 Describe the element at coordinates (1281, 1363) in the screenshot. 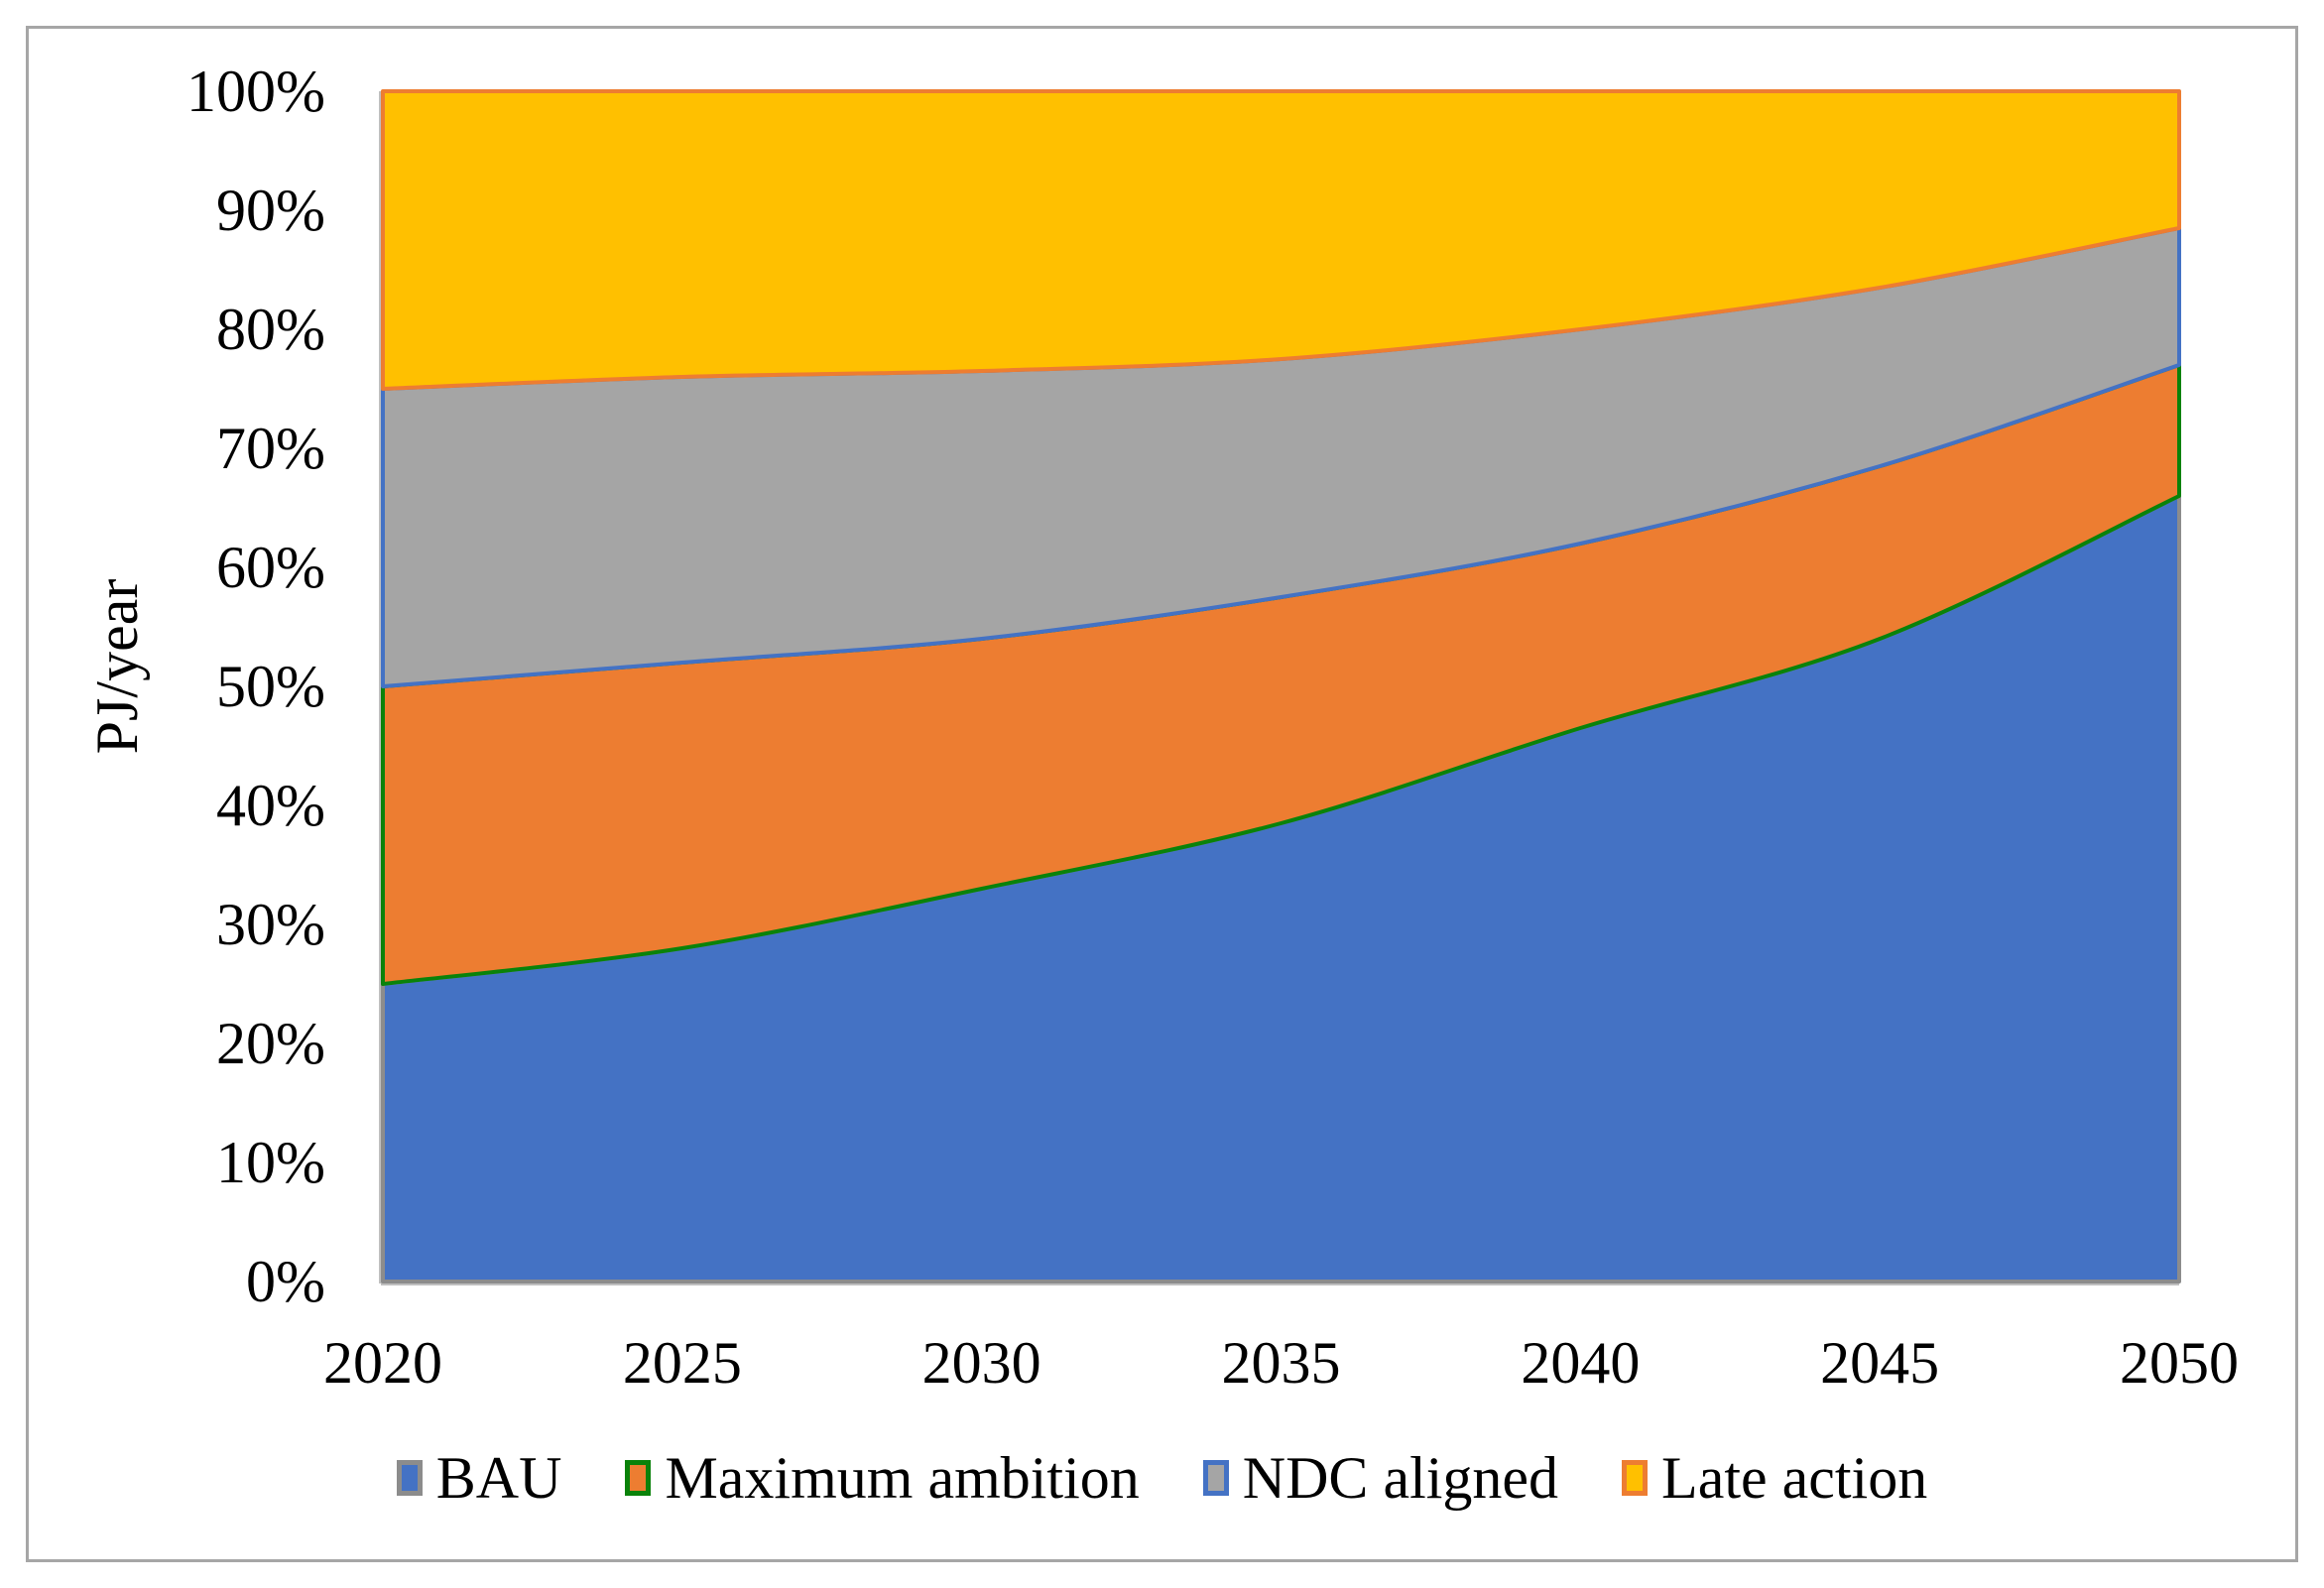

I see `x-tick-label: 2035` at that location.